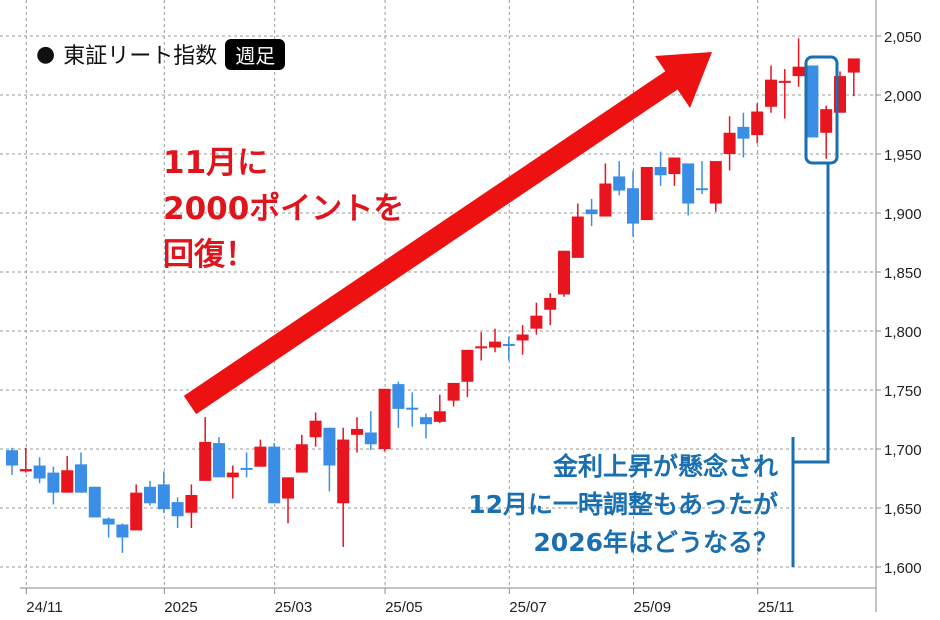 The height and width of the screenshot is (620, 940). Describe the element at coordinates (811, 313) in the screenshot. I see `connector-line` at that location.